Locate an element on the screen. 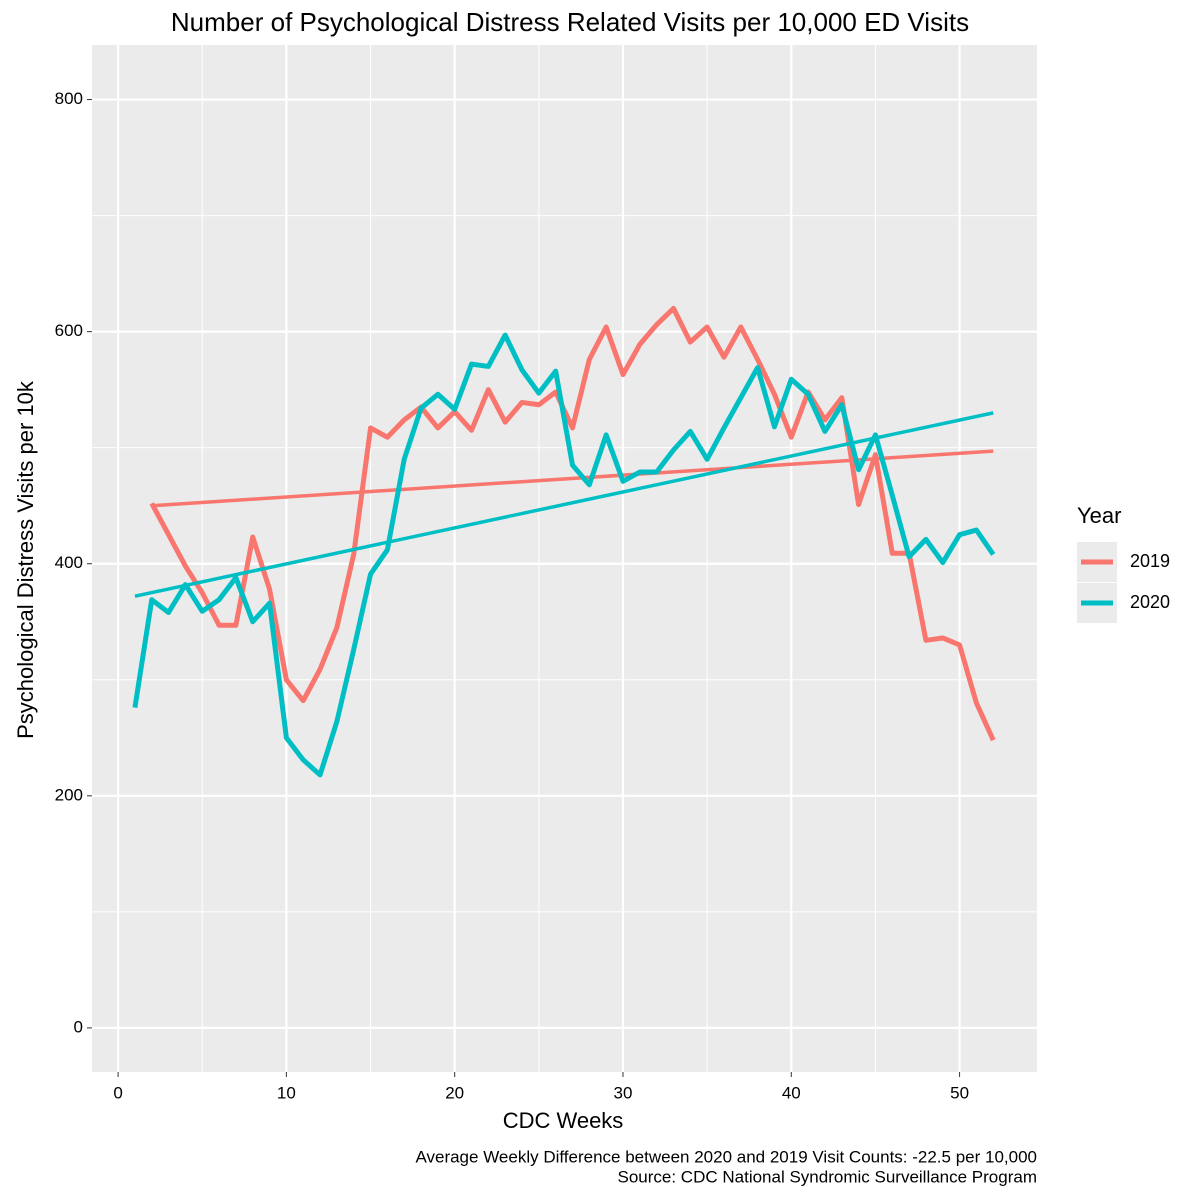  x-tick-label: 10 is located at coordinates (286, 1092).